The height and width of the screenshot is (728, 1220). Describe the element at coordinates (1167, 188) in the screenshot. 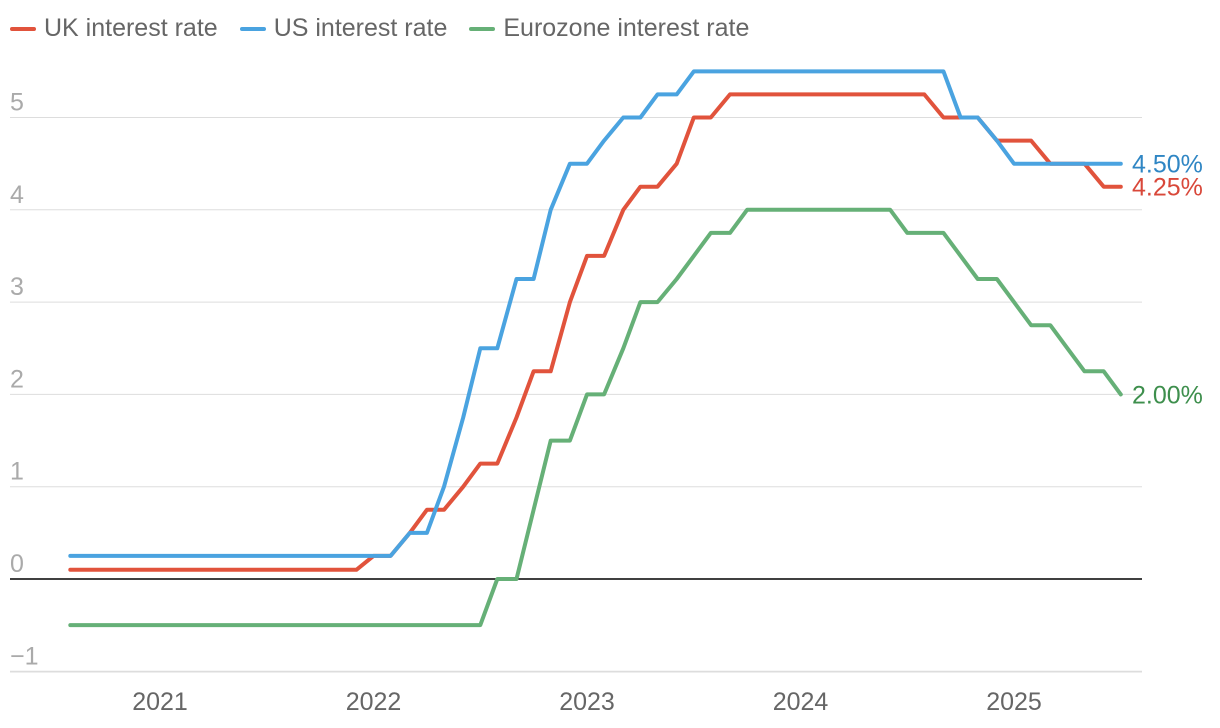

I see `end-label-uk-interest-rate: 4.25%` at that location.